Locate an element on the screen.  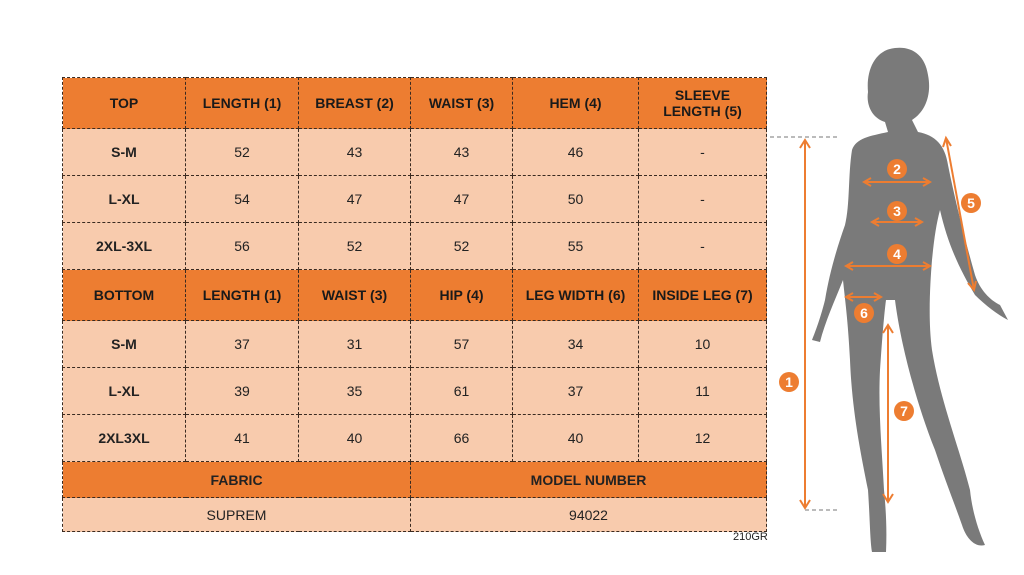
size-cell: L-XL is located at coordinates (124, 199).